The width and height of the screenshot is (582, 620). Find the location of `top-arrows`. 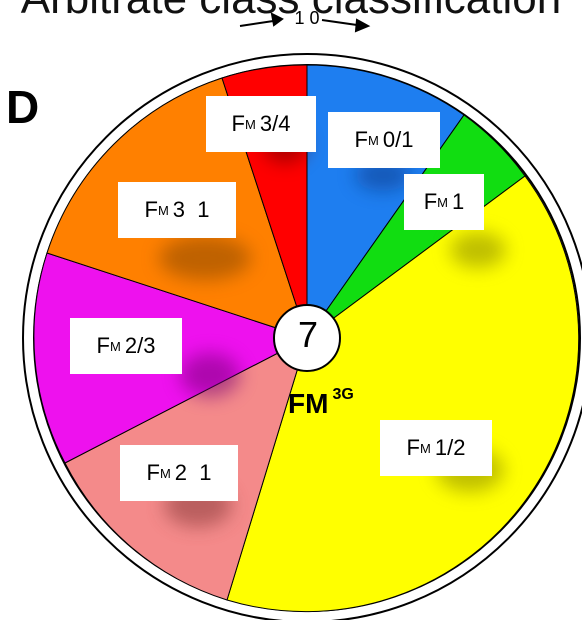

top-arrows is located at coordinates (305, 22).